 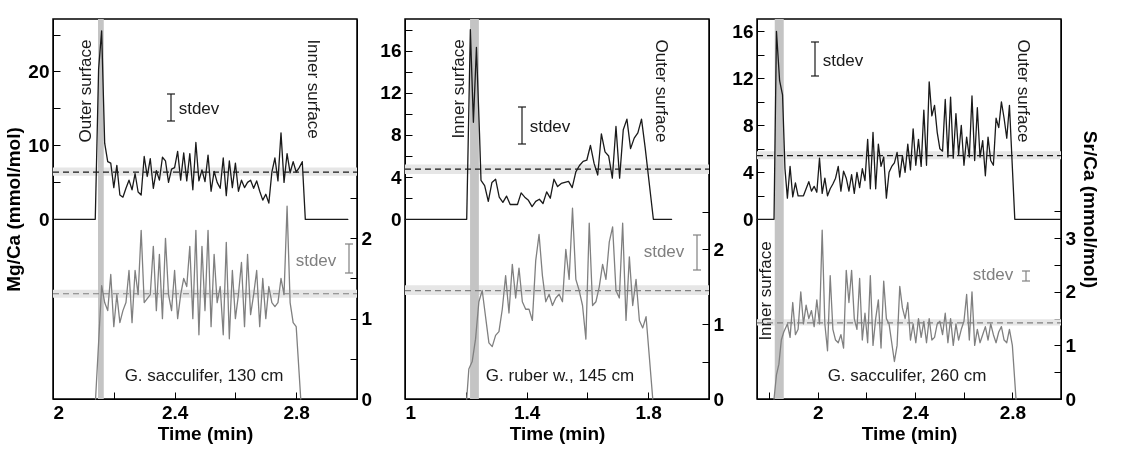 What do you see at coordinates (1091, 209) in the screenshot?
I see `y2-axis-title: Sr/Ca (mmol/mol)` at bounding box center [1091, 209].